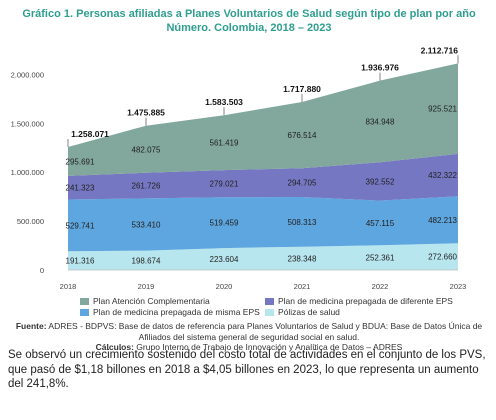 The width and height of the screenshot is (496, 420). What do you see at coordinates (380, 286) in the screenshot?
I see `x-tick-label: 2022` at bounding box center [380, 286].